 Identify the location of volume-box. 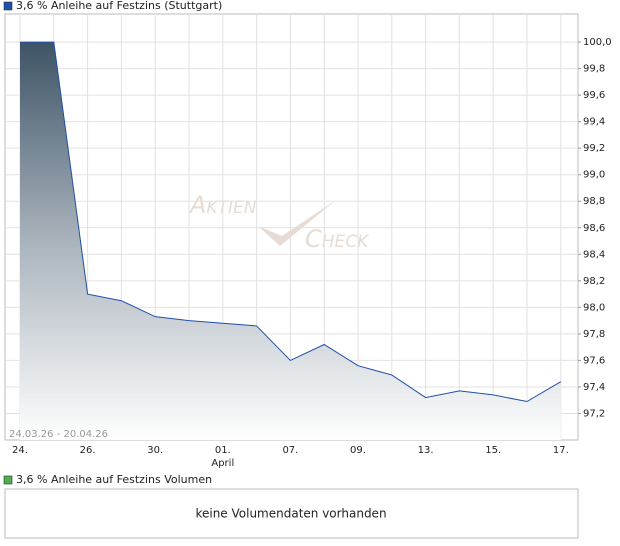
(291, 513).